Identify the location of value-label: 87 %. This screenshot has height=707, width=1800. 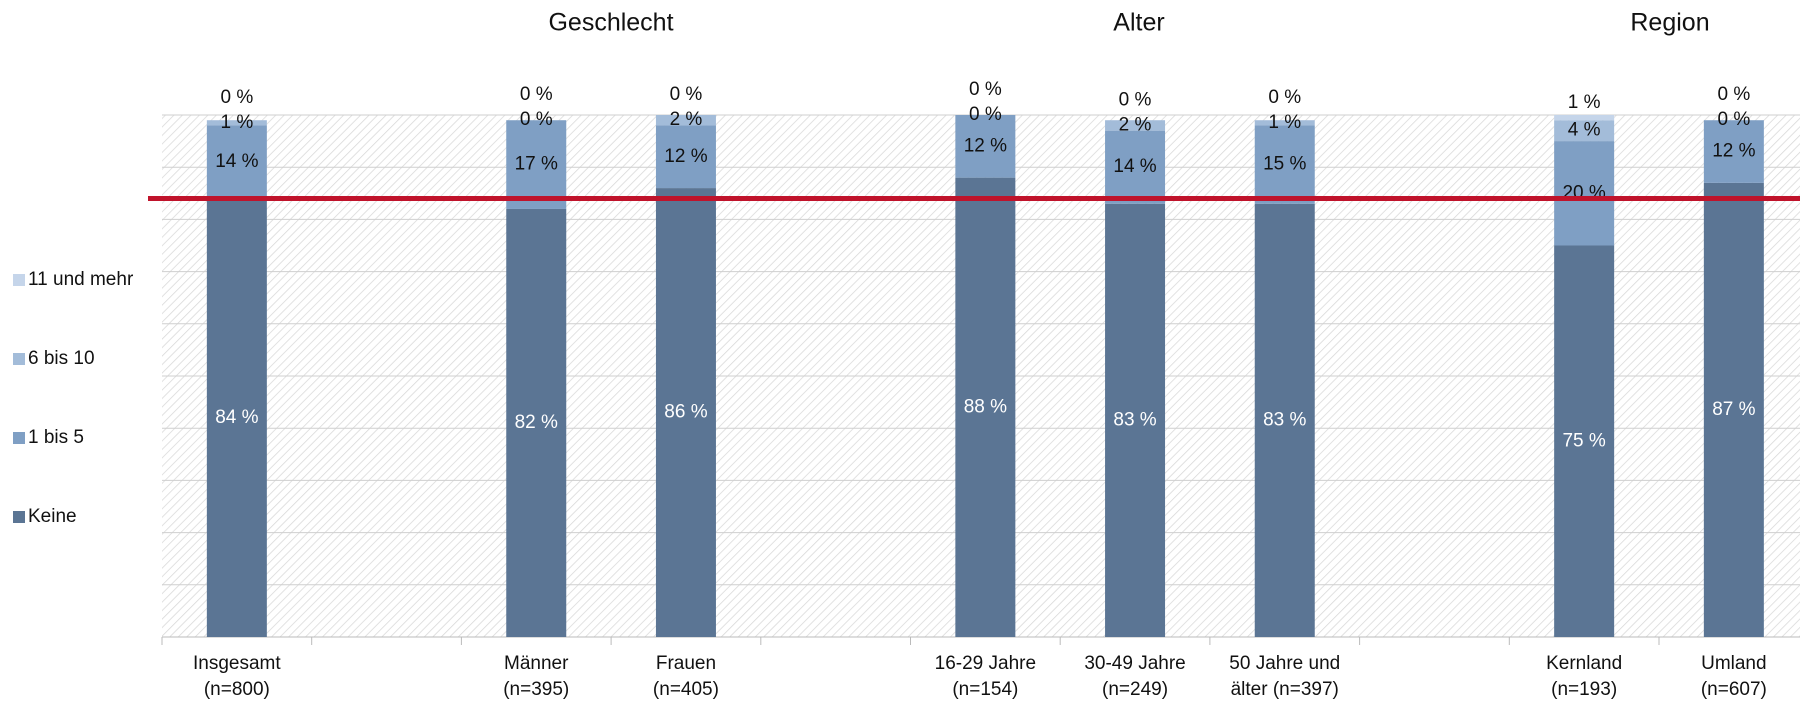
(1733, 409).